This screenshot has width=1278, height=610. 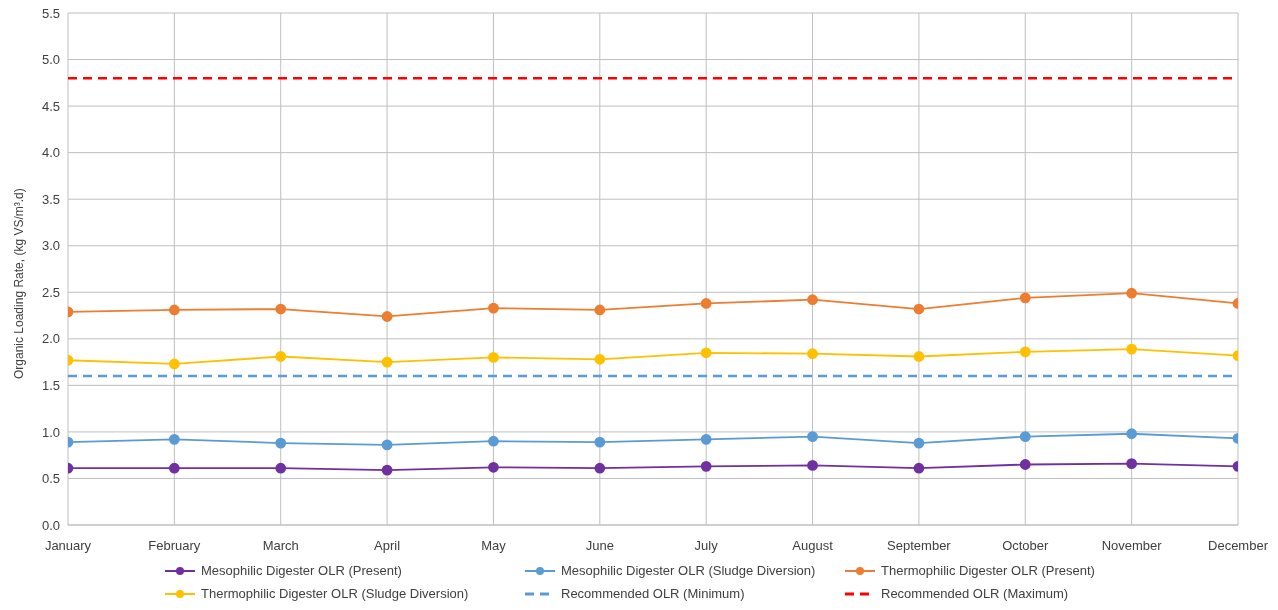 What do you see at coordinates (50, 106) in the screenshot?
I see `y-tick-label: 4.5` at bounding box center [50, 106].